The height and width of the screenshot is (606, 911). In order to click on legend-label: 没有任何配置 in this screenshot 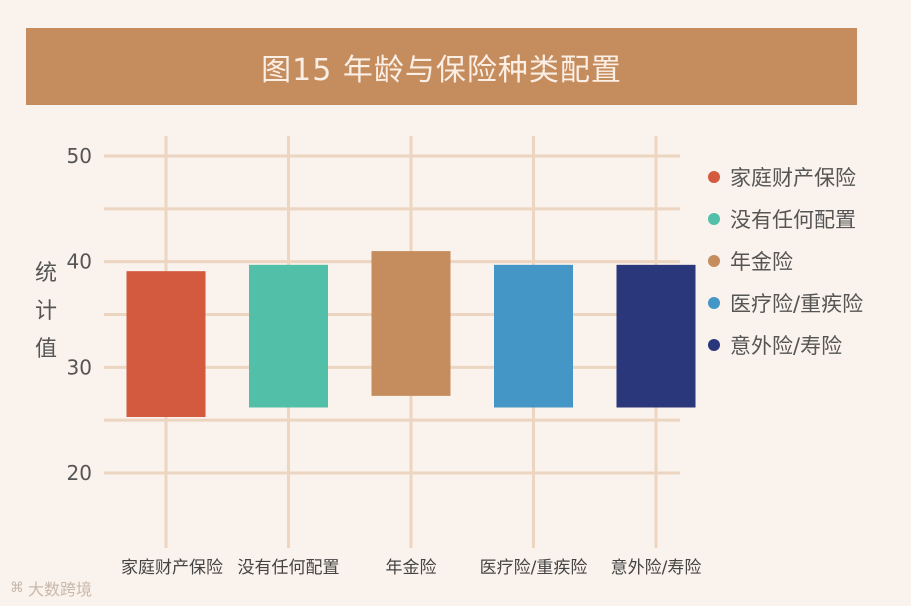, I will do `click(793, 220)`.